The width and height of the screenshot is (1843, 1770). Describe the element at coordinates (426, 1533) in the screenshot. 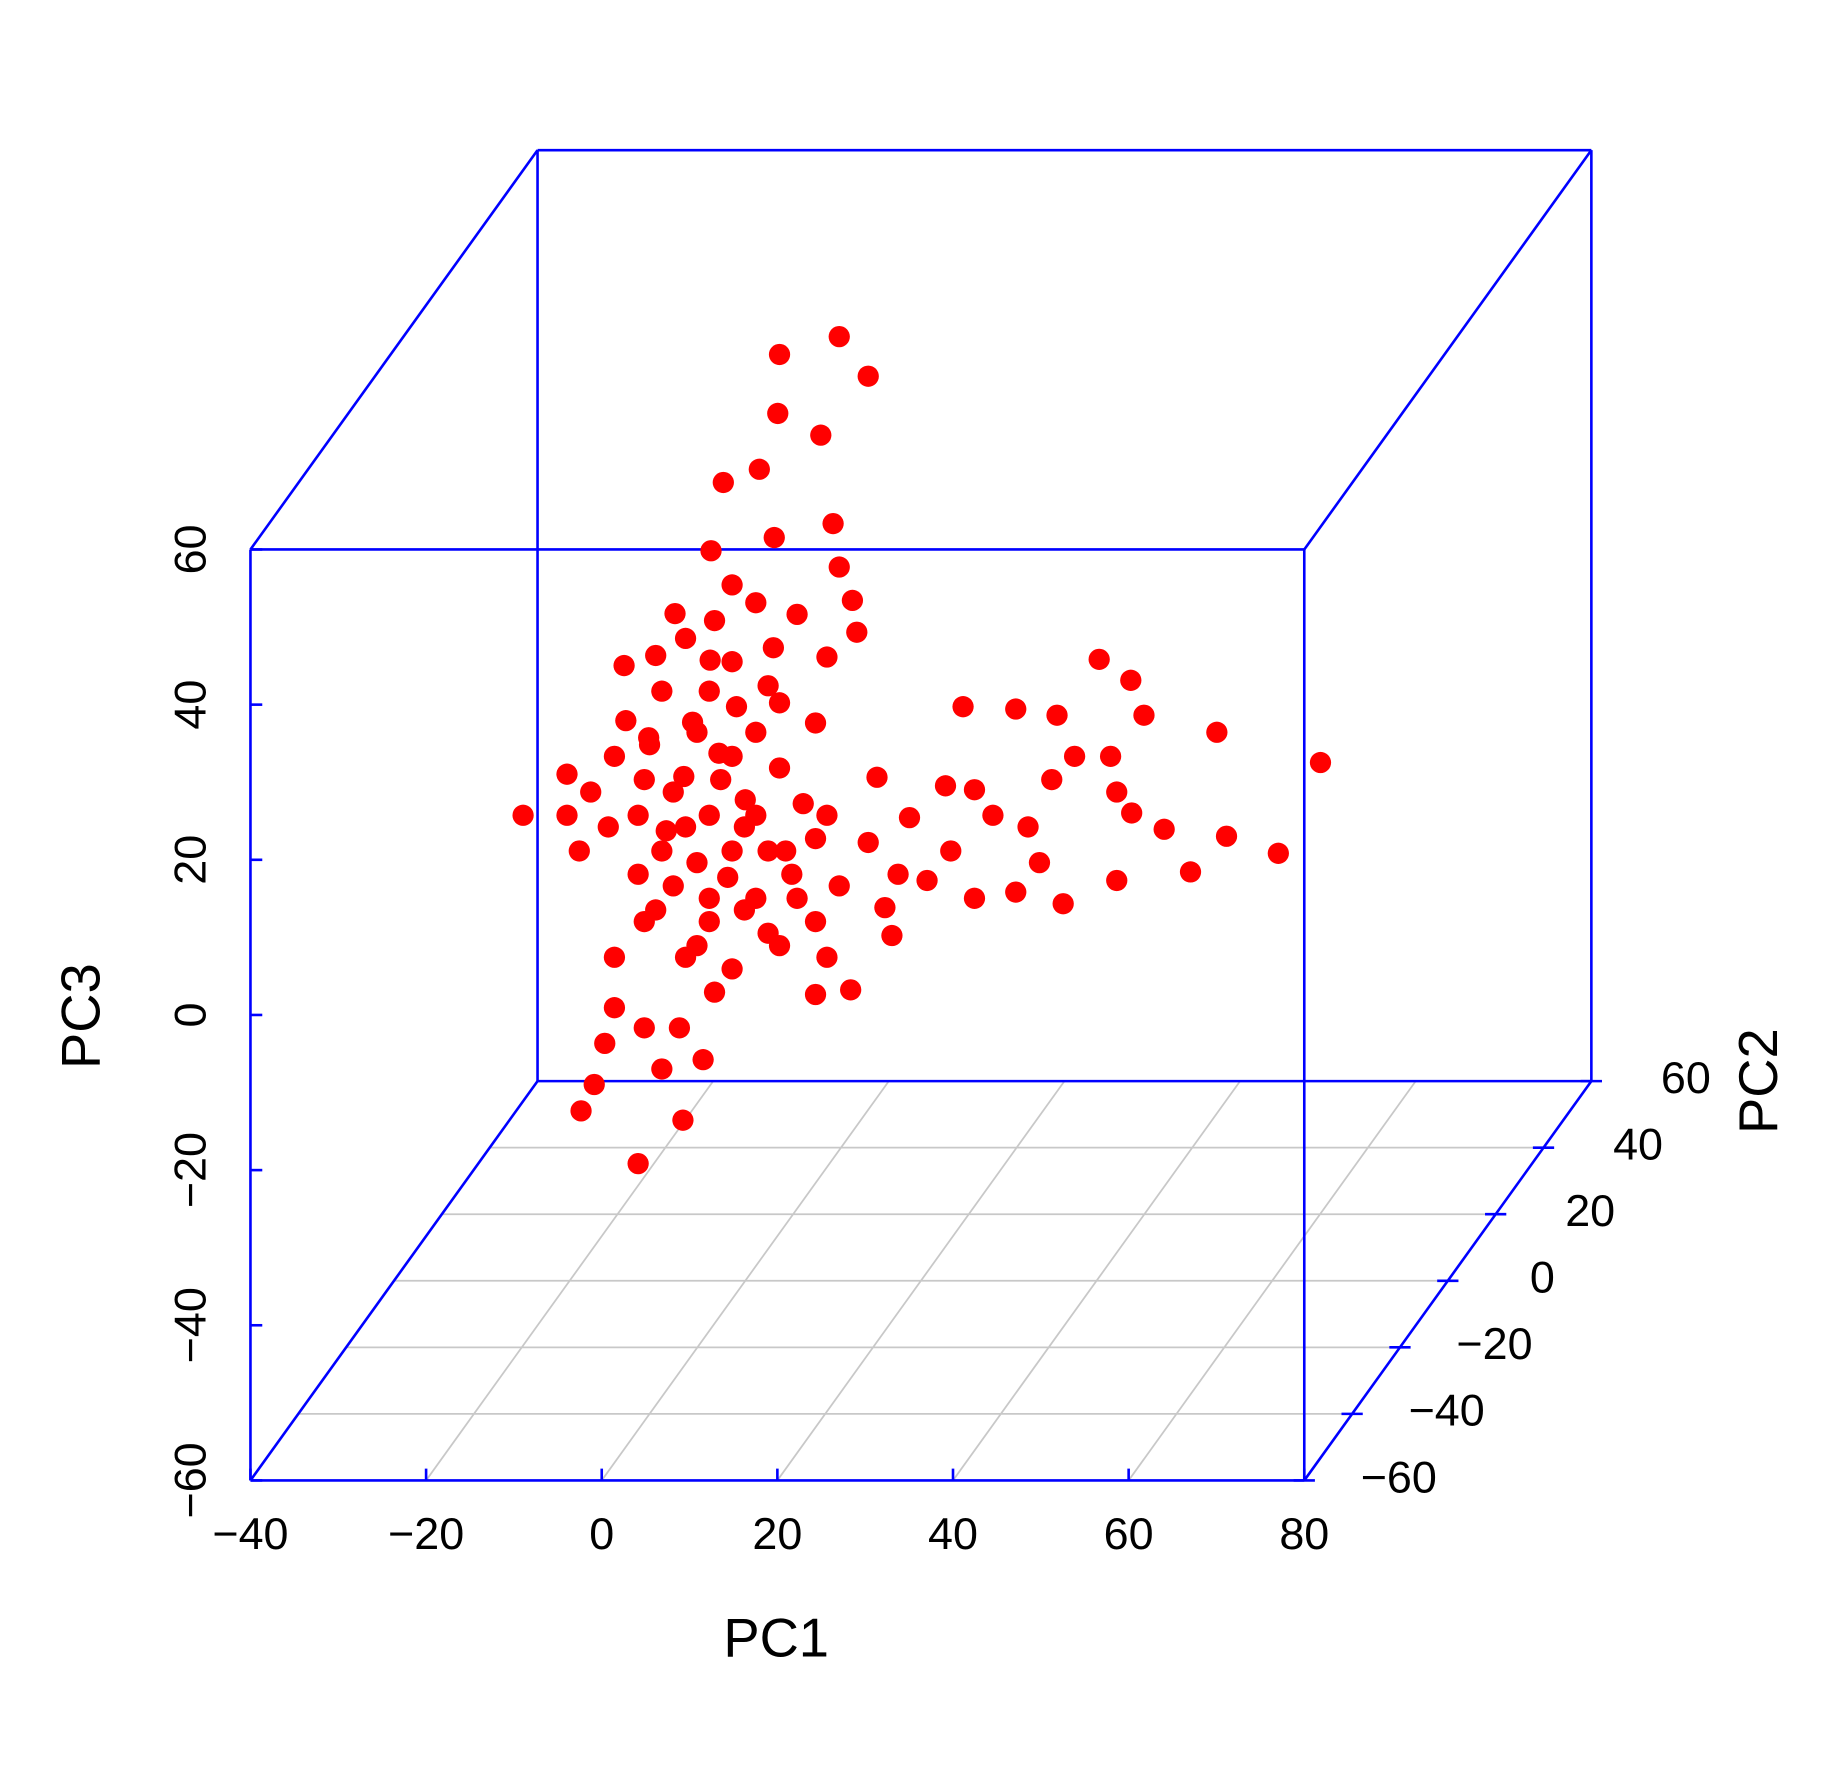

I see `x-tick-label: −20` at that location.